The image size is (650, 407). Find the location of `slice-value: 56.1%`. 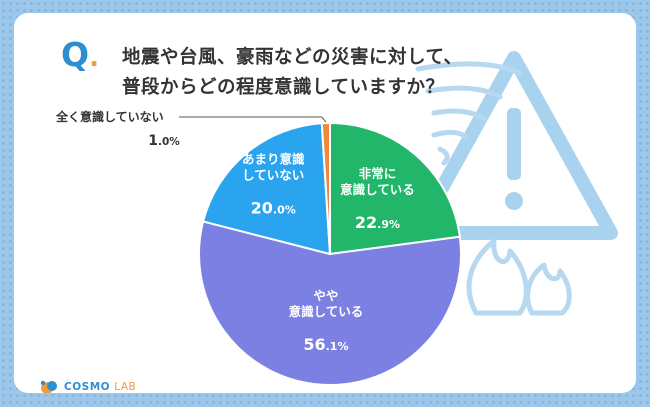

slice-value: 56.1% is located at coordinates (325, 344).